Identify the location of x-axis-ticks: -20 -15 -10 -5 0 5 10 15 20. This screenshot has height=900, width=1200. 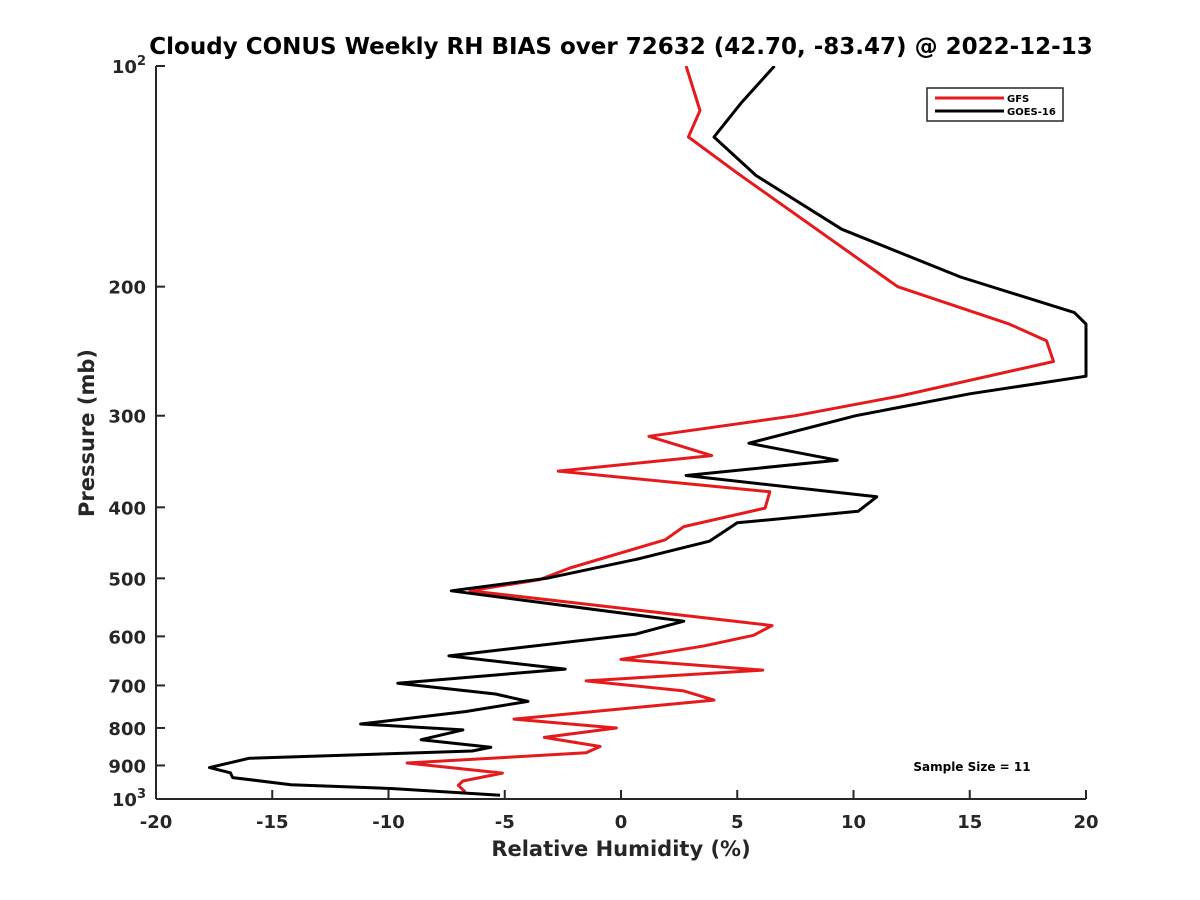
(619, 811).